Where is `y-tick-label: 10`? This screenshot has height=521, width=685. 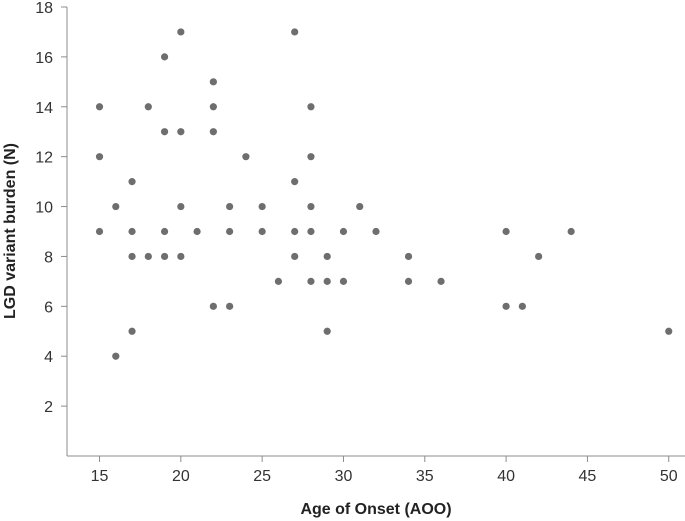 y-tick-label: 10 is located at coordinates (44, 208).